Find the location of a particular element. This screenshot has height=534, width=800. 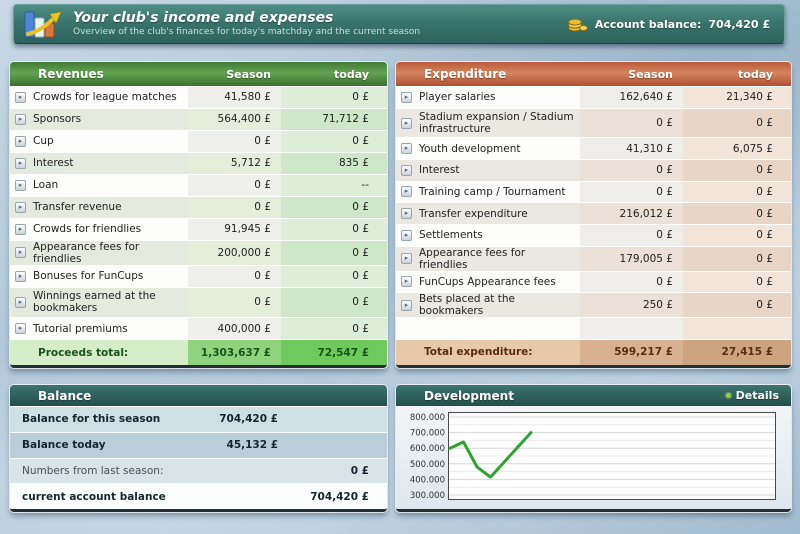

balance-header: Balance is located at coordinates (198, 395).